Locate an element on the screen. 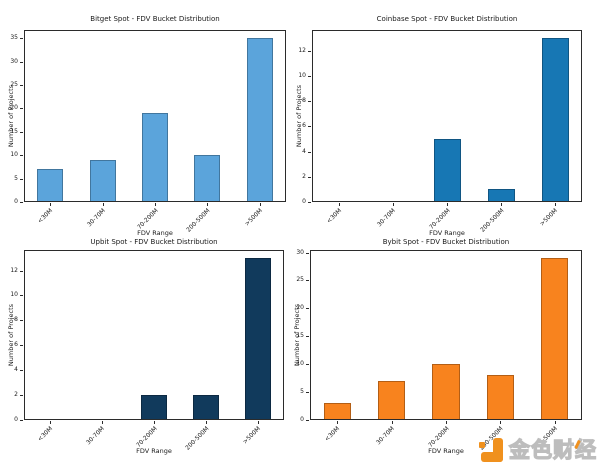 The width and height of the screenshot is (600, 467). watermark-text-wrap: 金色财经 is located at coordinates (552, 449).